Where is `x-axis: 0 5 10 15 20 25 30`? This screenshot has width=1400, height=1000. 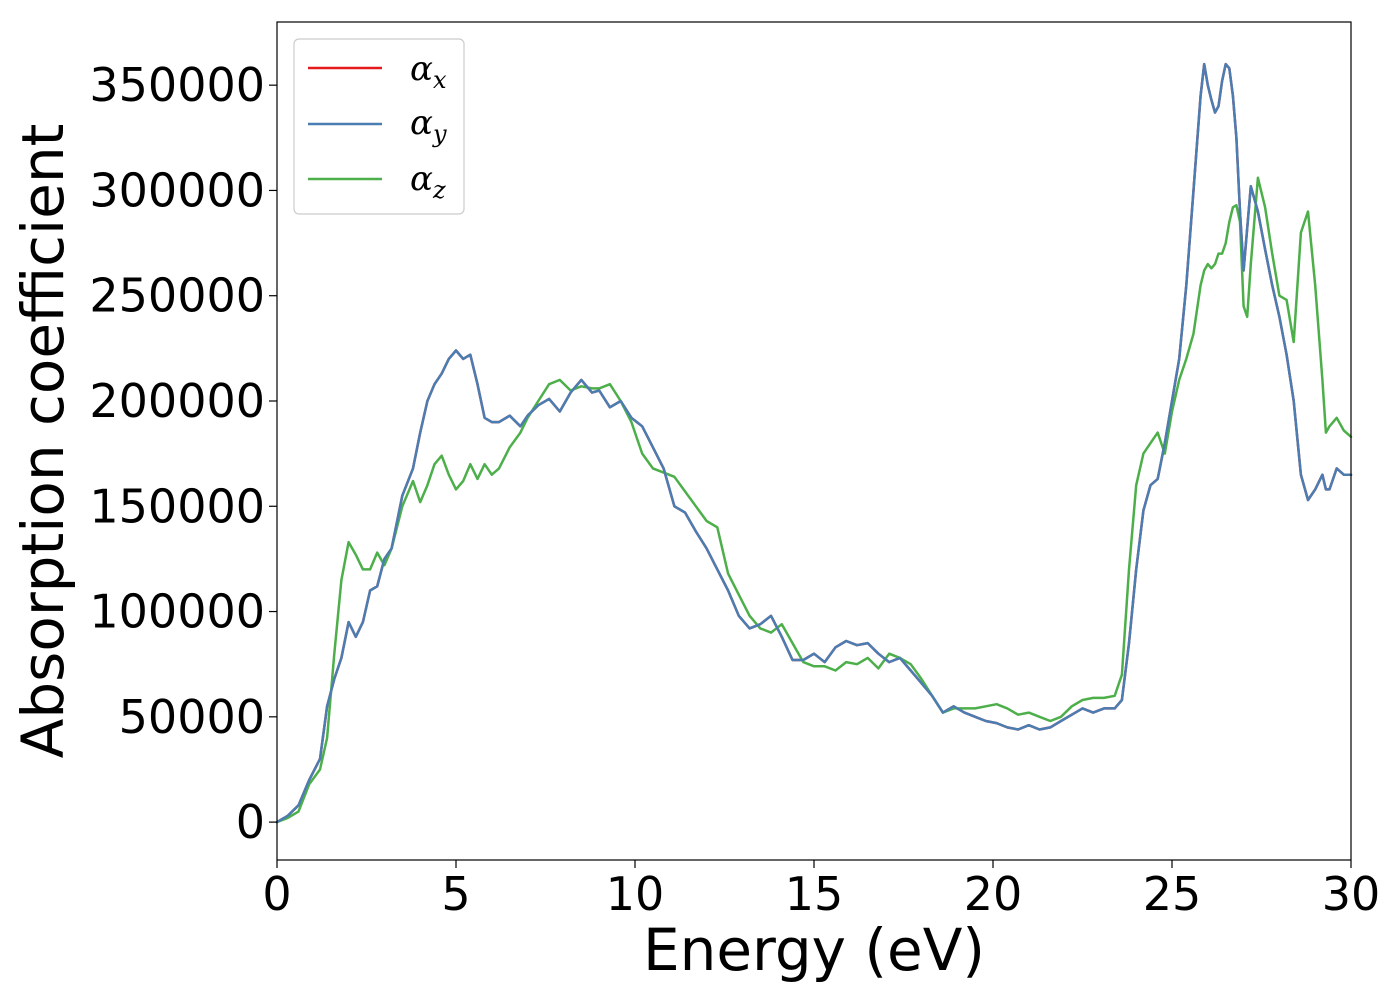
x-axis: 0 5 10 15 20 25 30 is located at coordinates (821, 890).